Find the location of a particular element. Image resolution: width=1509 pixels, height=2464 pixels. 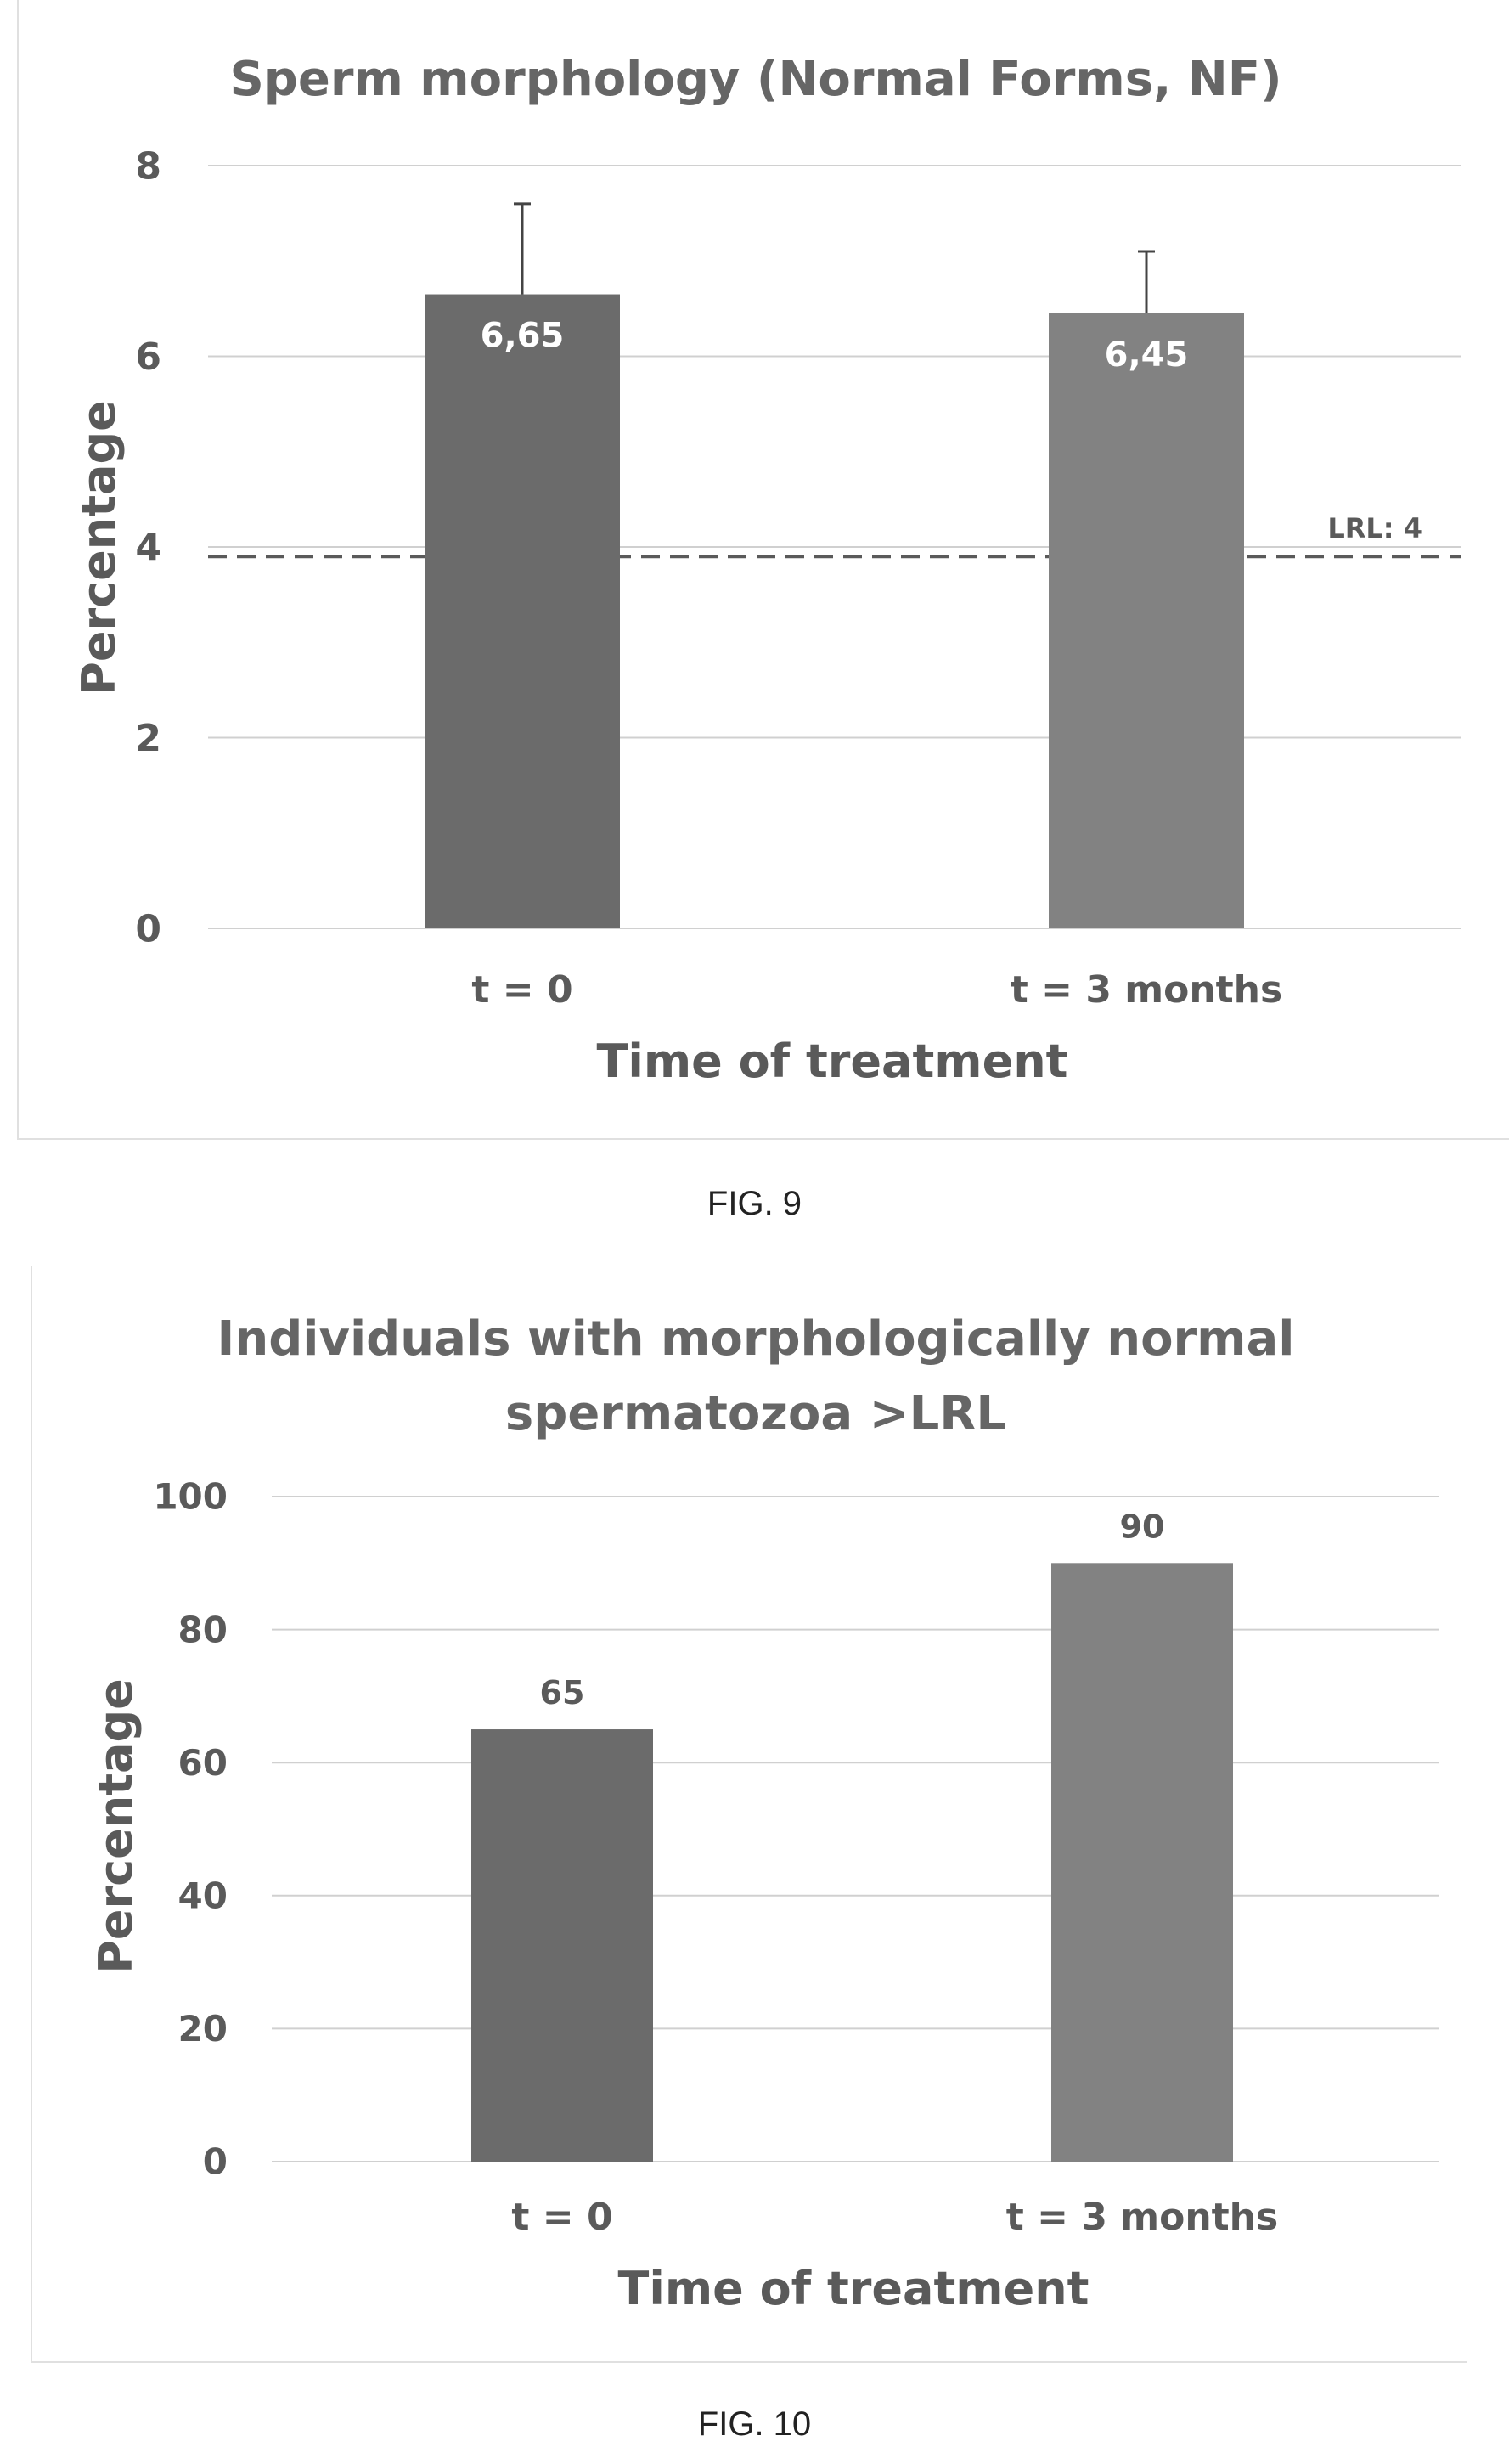

y-tick-label: 4 is located at coordinates (148, 547).